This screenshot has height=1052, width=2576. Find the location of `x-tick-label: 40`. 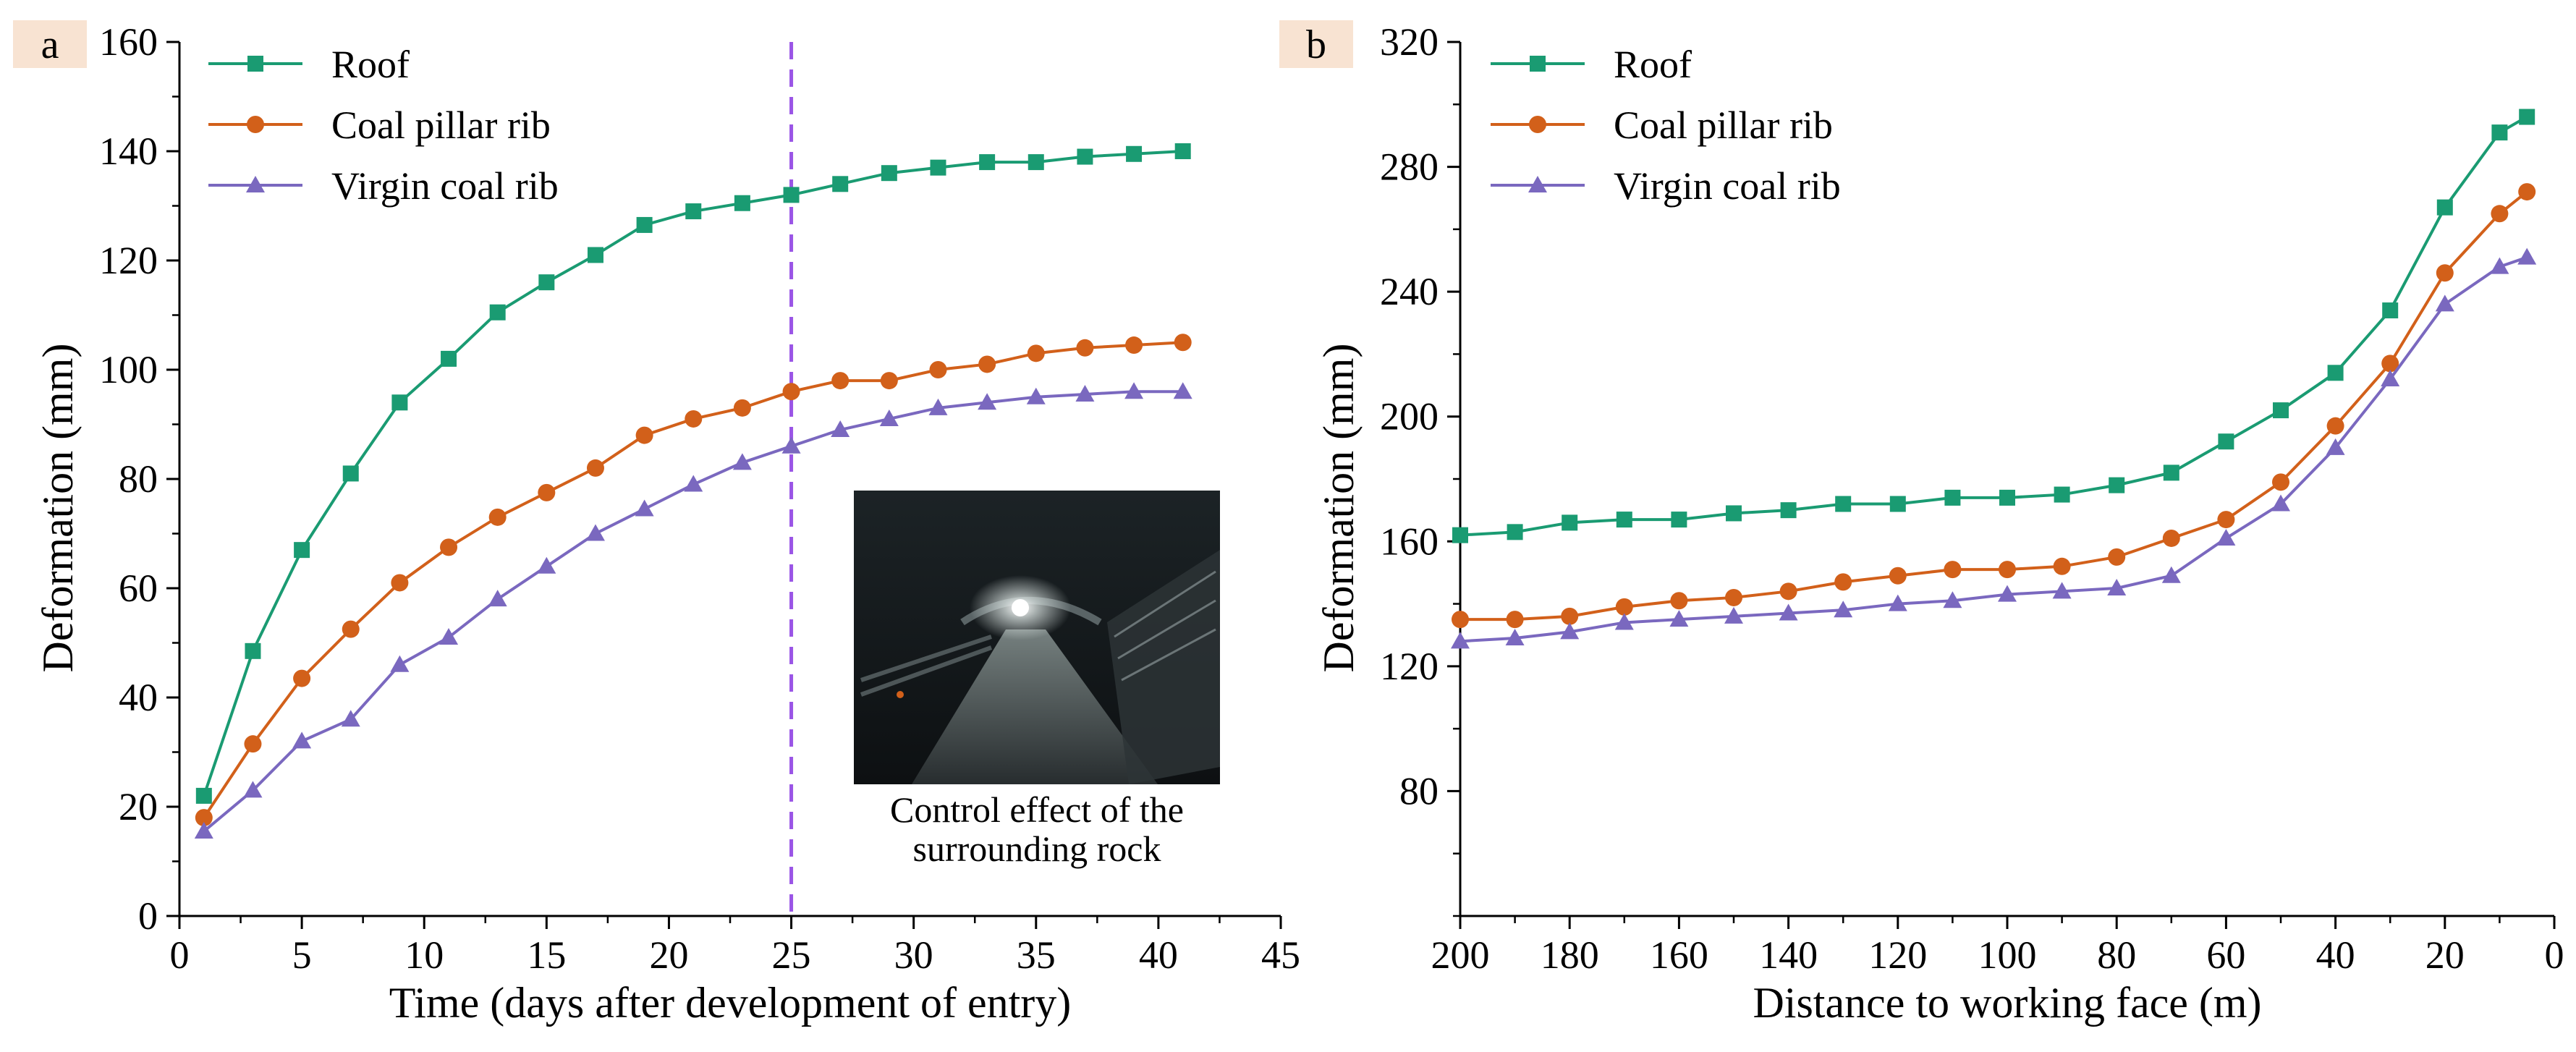

x-tick-label: 40 is located at coordinates (2335, 955).